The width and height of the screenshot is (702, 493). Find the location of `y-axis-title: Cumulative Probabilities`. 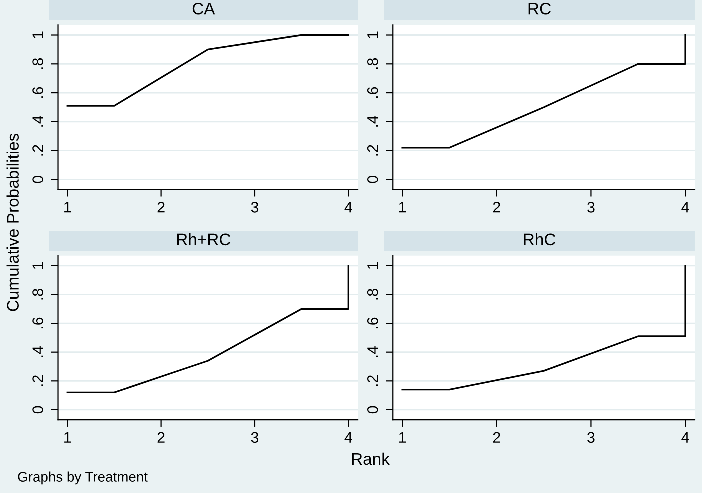

y-axis-title: Cumulative Probabilities is located at coordinates (12, 223).